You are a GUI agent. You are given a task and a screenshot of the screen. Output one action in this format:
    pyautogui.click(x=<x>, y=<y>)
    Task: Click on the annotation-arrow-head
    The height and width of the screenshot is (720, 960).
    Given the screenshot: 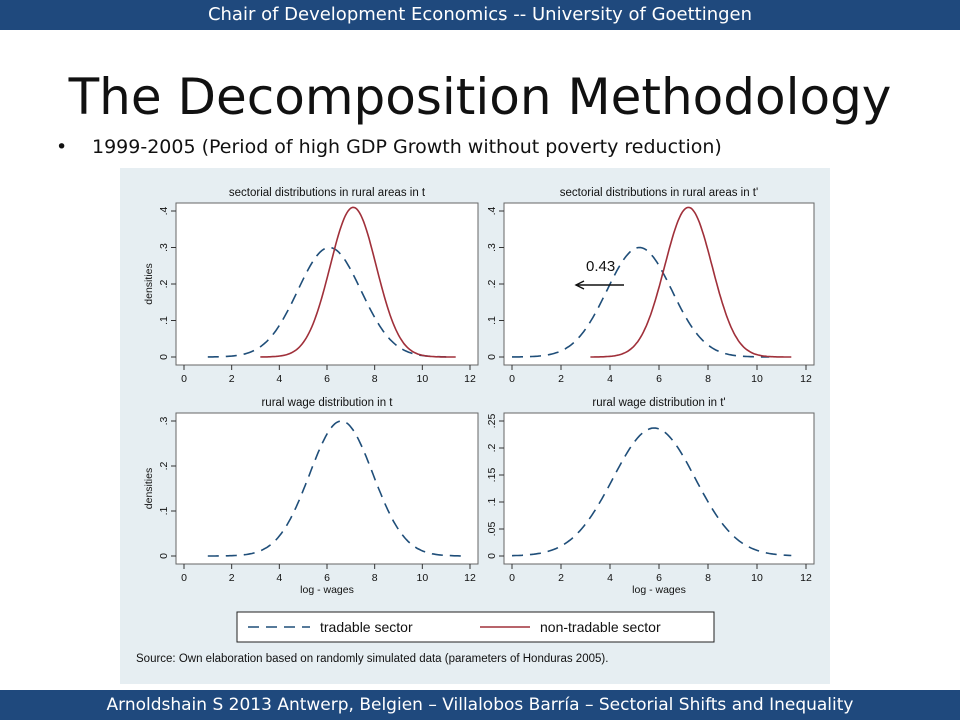 What is the action you would take?
    pyautogui.click(x=579, y=285)
    